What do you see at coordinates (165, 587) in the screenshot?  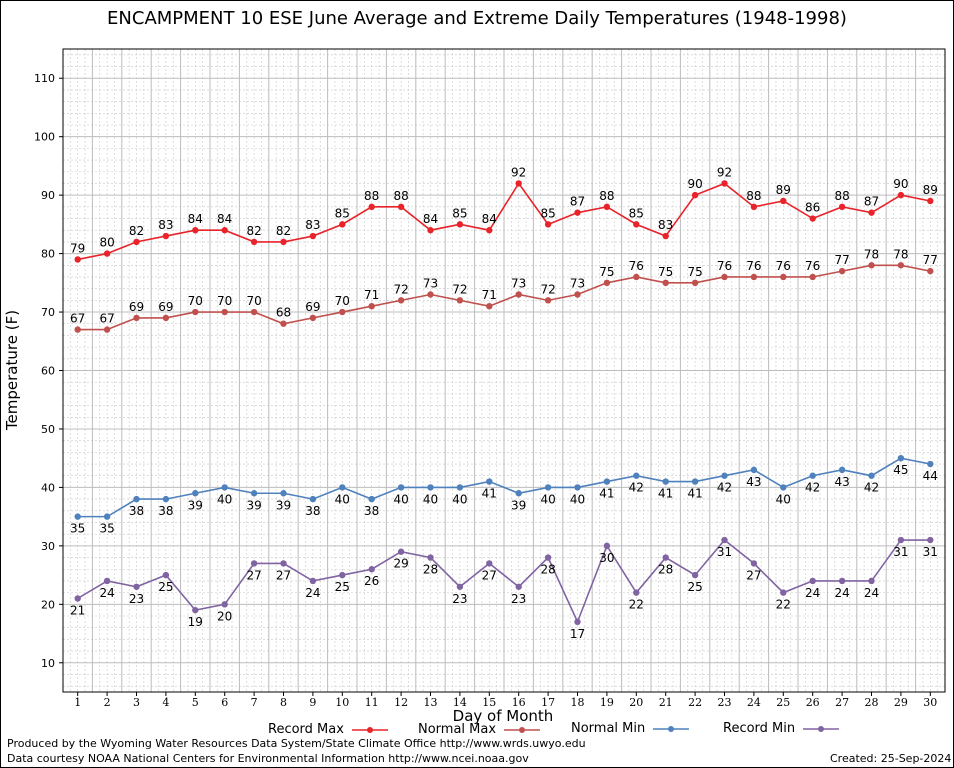 I see `data-label-record-min: 25` at bounding box center [165, 587].